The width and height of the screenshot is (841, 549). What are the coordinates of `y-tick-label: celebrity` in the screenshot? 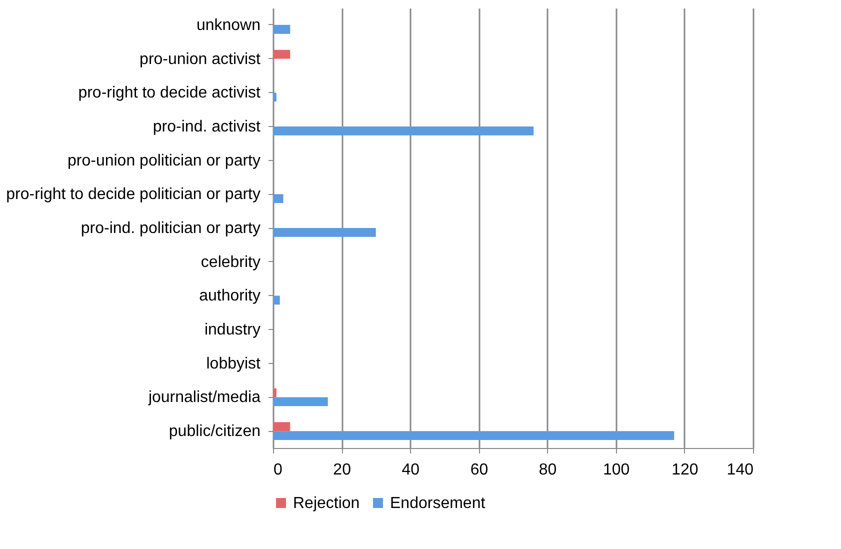 It's located at (230, 262).